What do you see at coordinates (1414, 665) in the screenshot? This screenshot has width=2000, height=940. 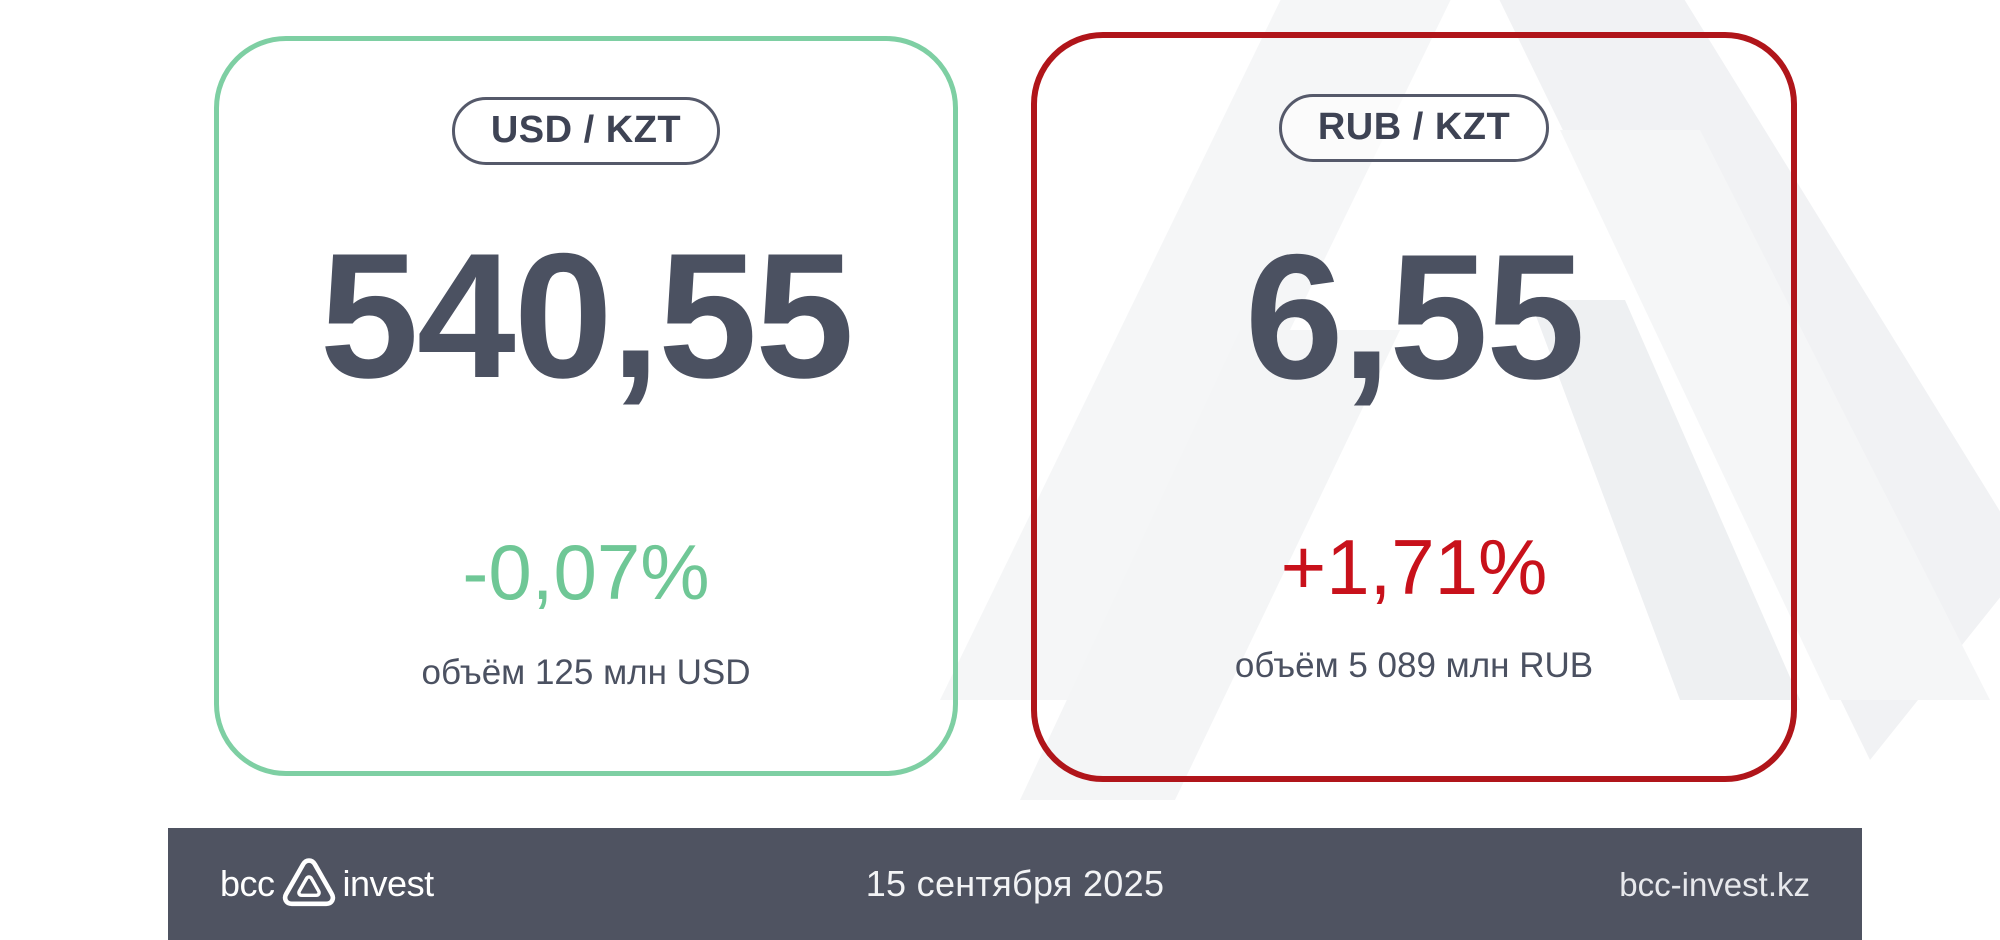 I see `volume-label: объём 5 089 млн RUB` at bounding box center [1414, 665].